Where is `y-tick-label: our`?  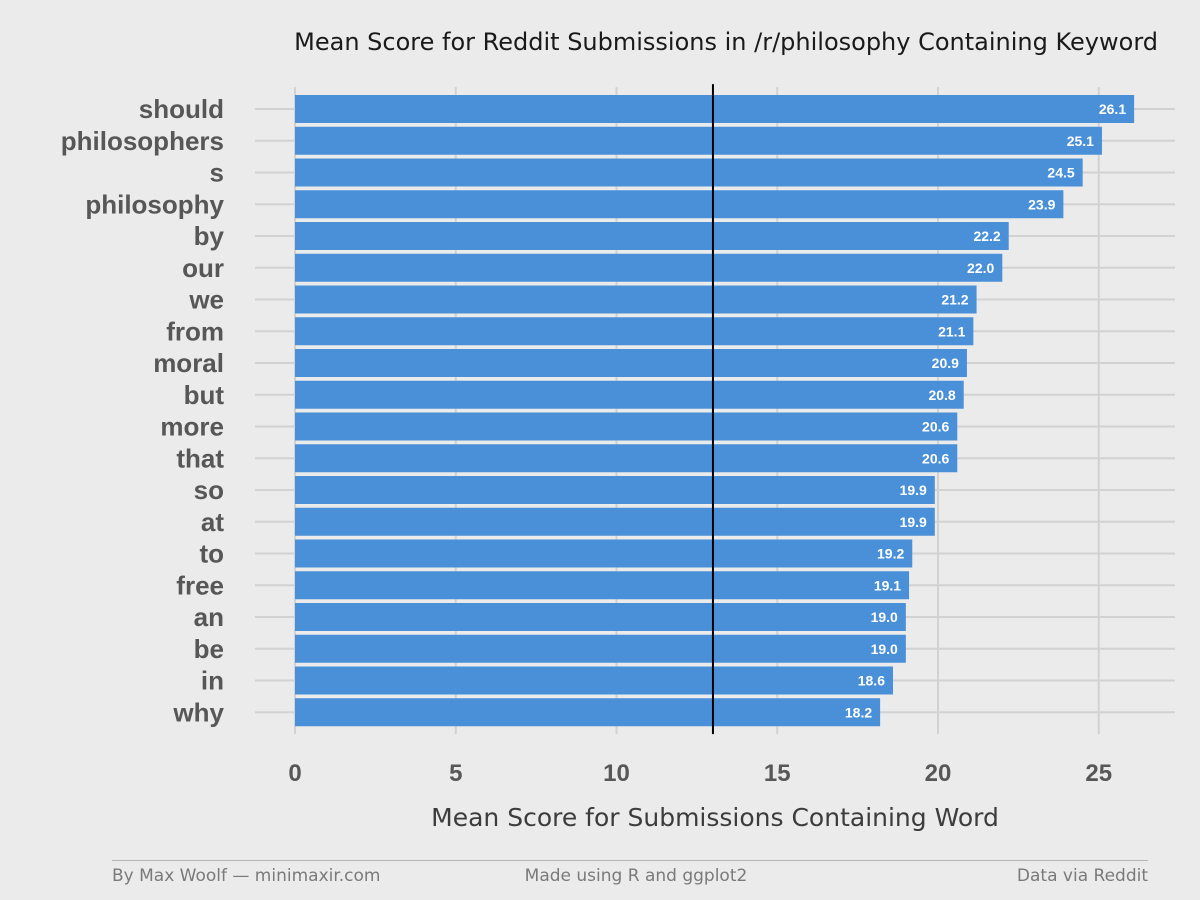
y-tick-label: our is located at coordinates (203, 268).